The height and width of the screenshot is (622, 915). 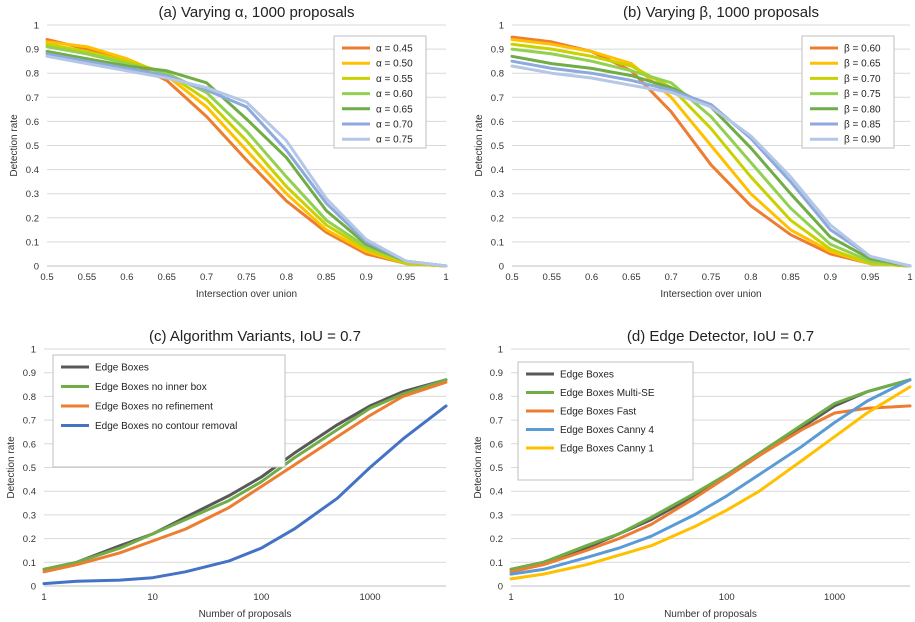 I want to click on legend-label: β = 0.90, so click(x=862, y=140).